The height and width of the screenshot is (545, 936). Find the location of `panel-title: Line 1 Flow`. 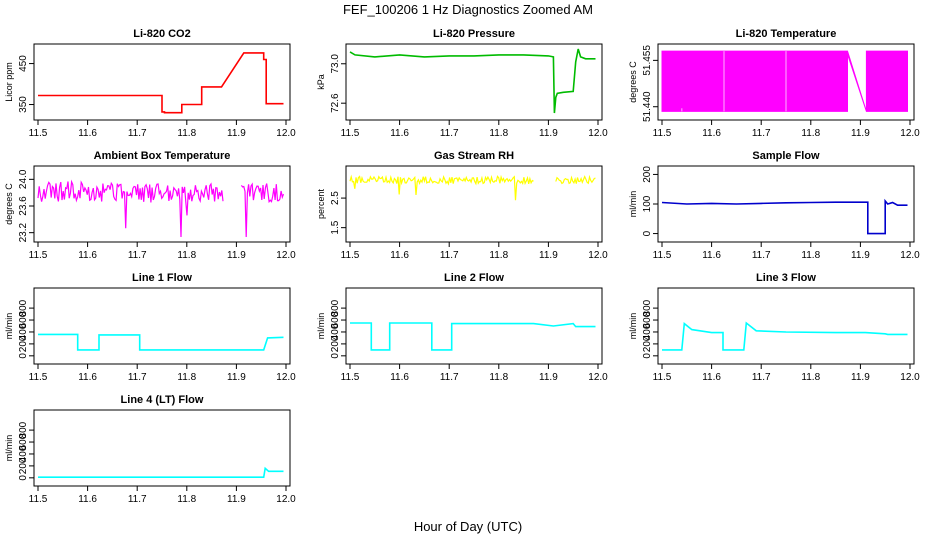

panel-title: Line 1 Flow is located at coordinates (162, 278).